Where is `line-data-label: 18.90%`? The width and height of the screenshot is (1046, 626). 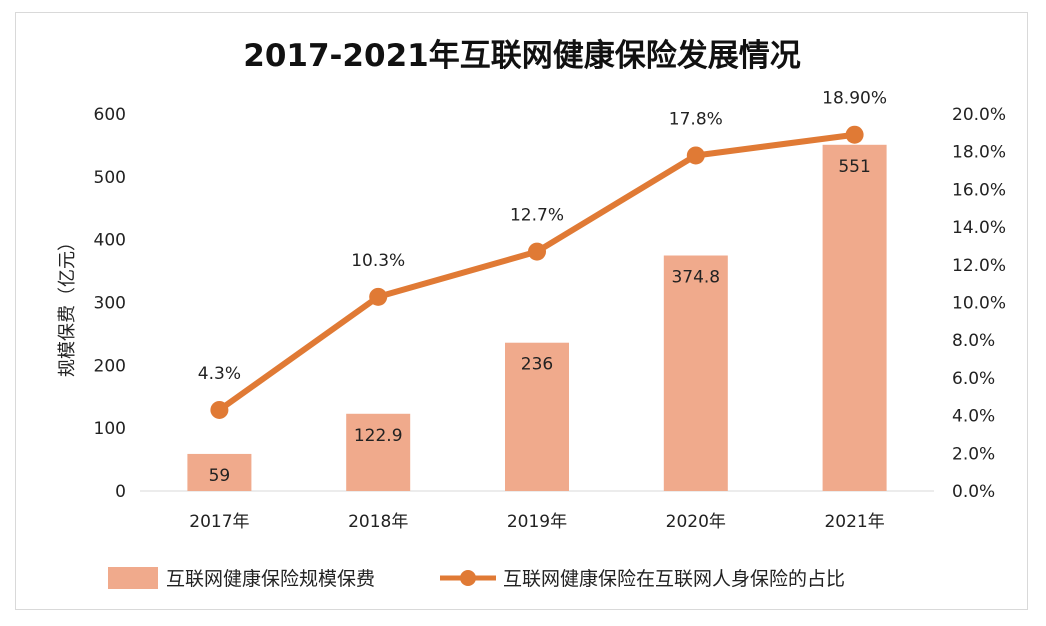 line-data-label: 18.90% is located at coordinates (854, 99).